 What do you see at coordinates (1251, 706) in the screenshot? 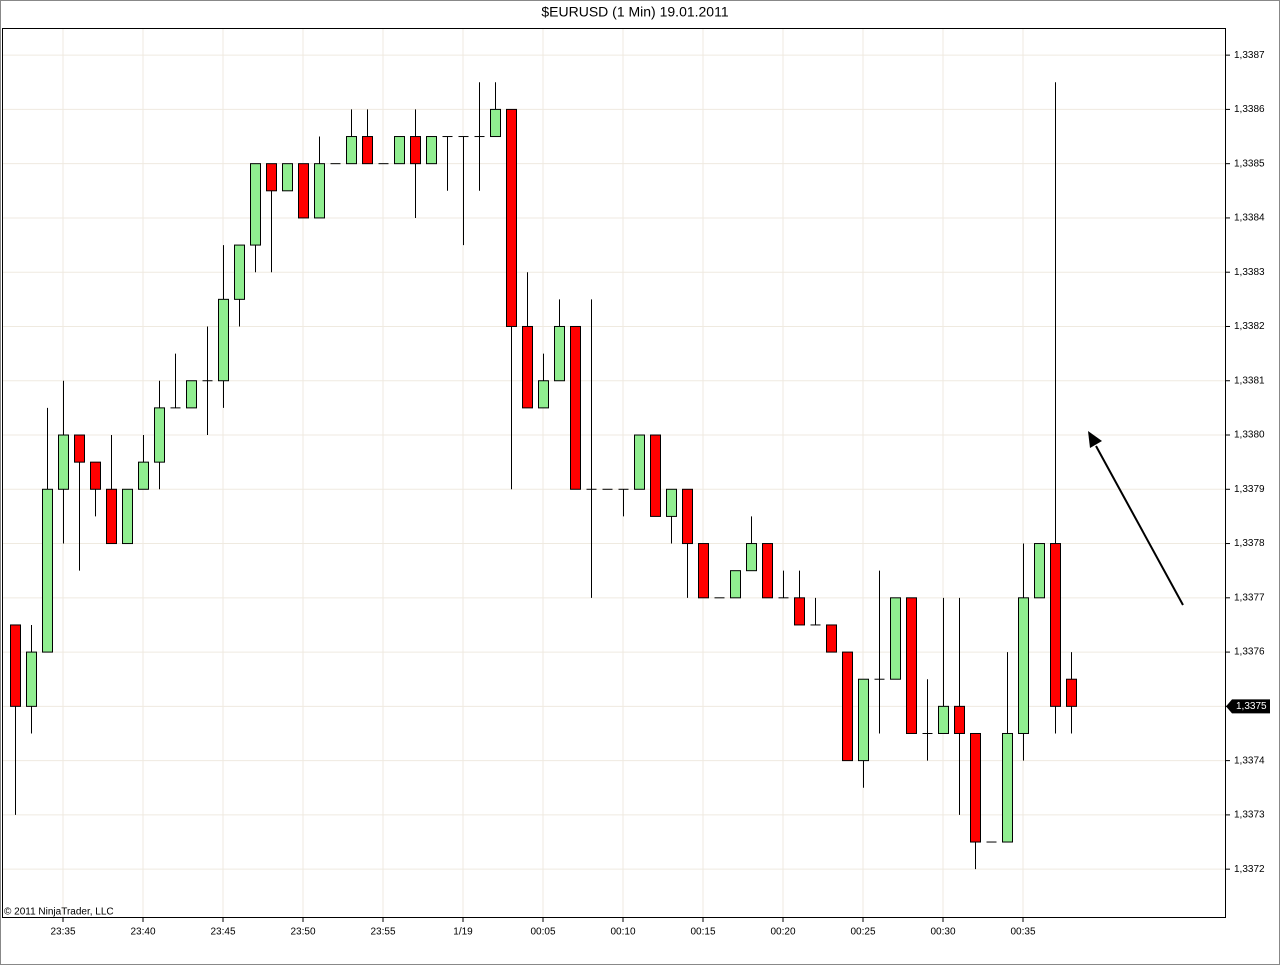
I see `last-price-label: 1,3375` at bounding box center [1251, 706].